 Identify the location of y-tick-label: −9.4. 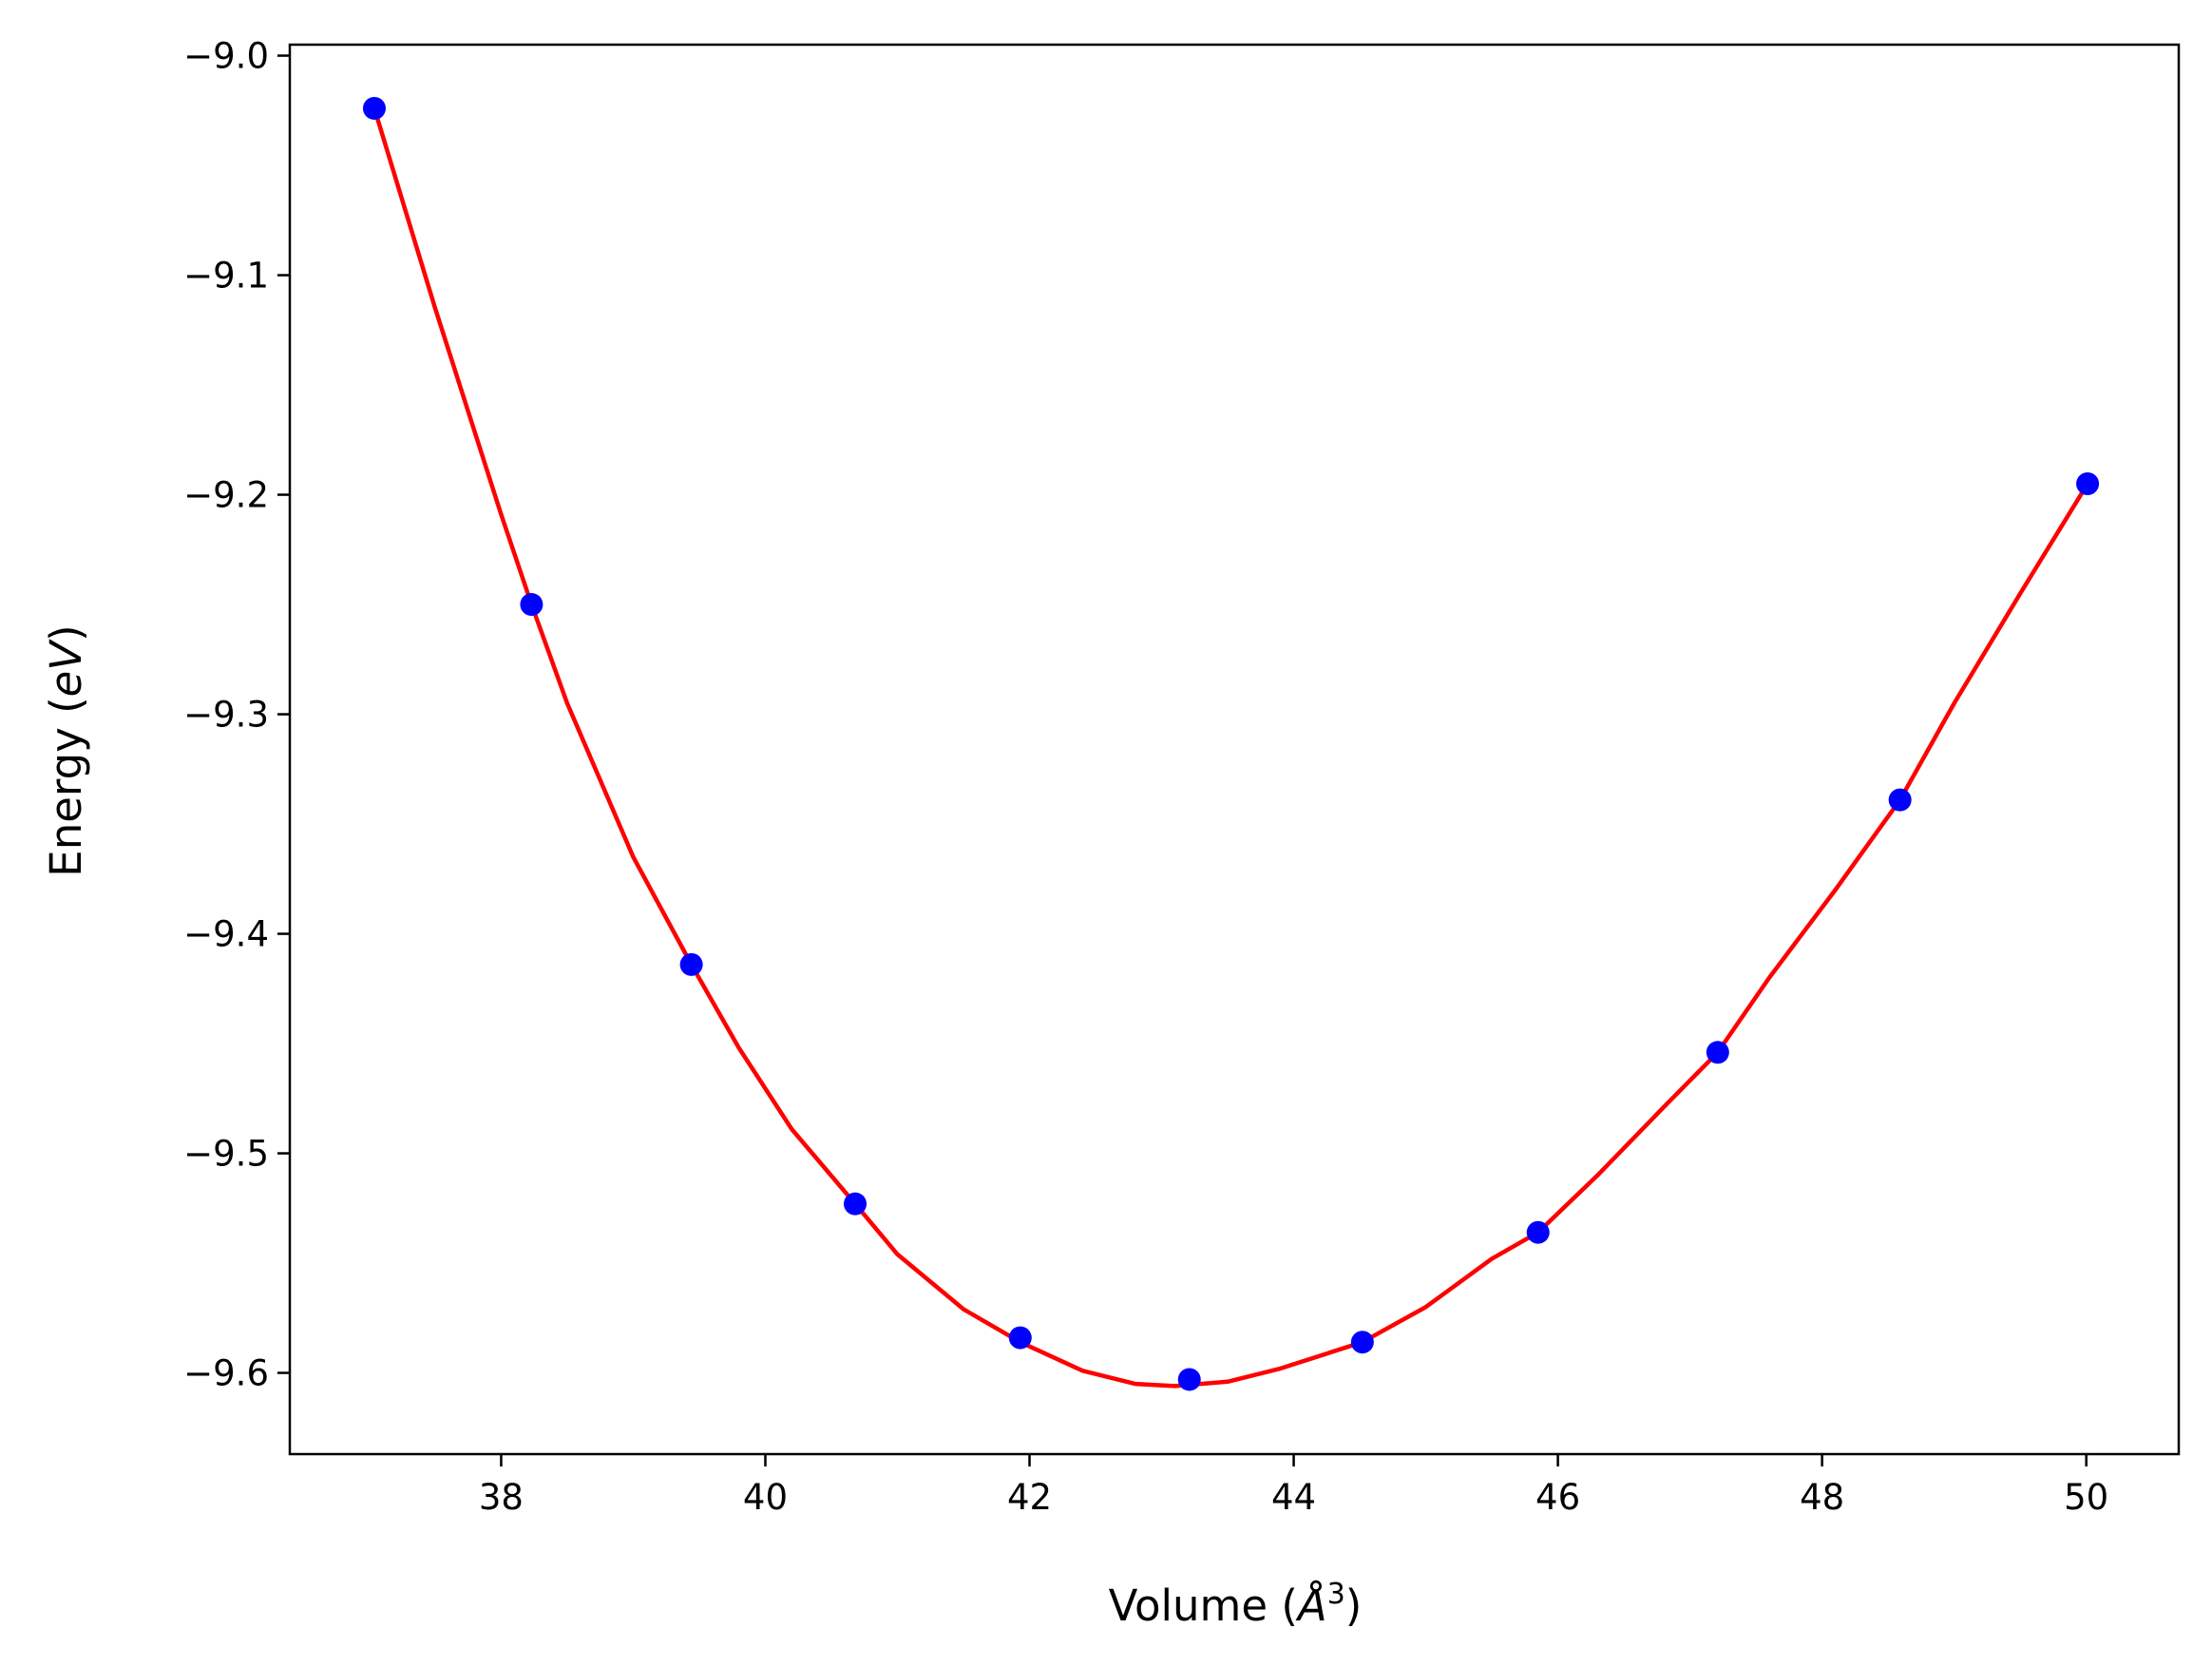
(226, 934).